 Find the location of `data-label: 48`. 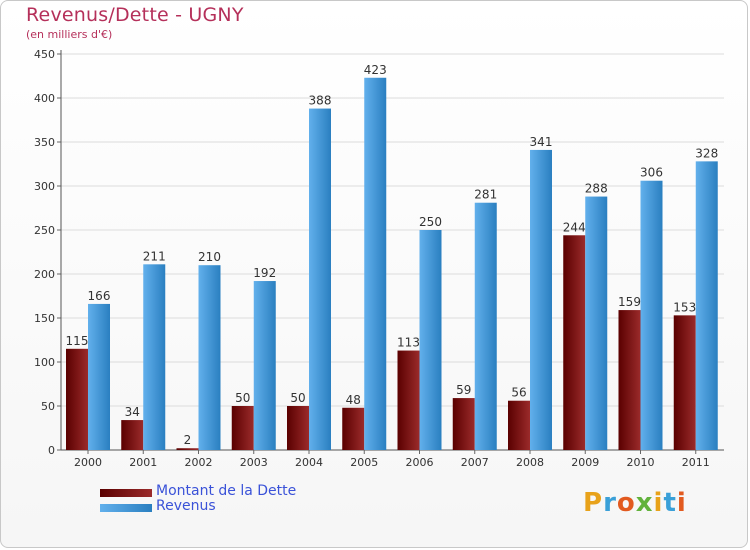

data-label: 48 is located at coordinates (353, 400).